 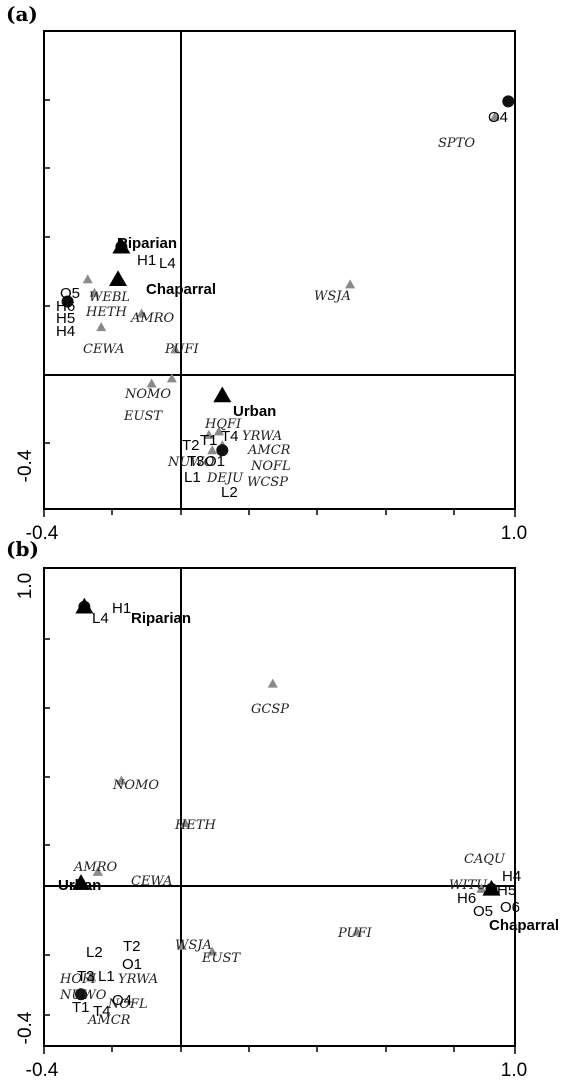 What do you see at coordinates (181, 945) in the screenshot?
I see `species-point-wsja` at bounding box center [181, 945].